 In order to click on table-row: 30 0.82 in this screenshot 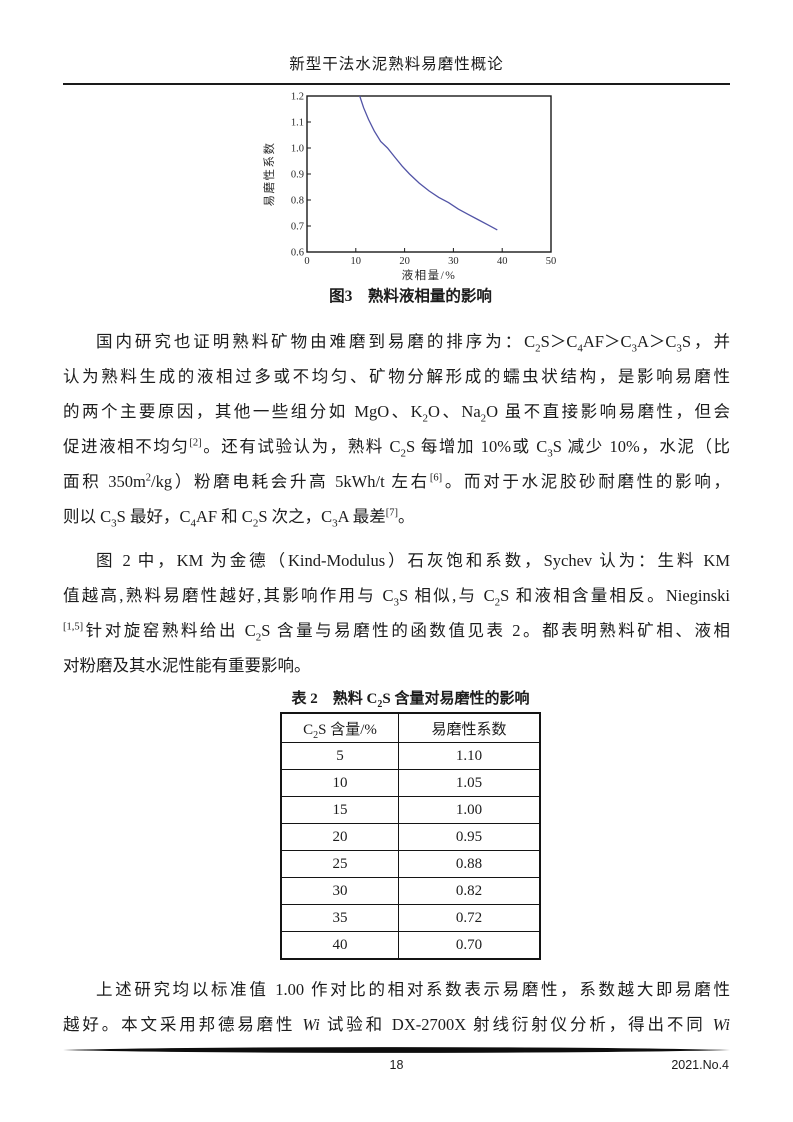, I will do `click(410, 891)`.